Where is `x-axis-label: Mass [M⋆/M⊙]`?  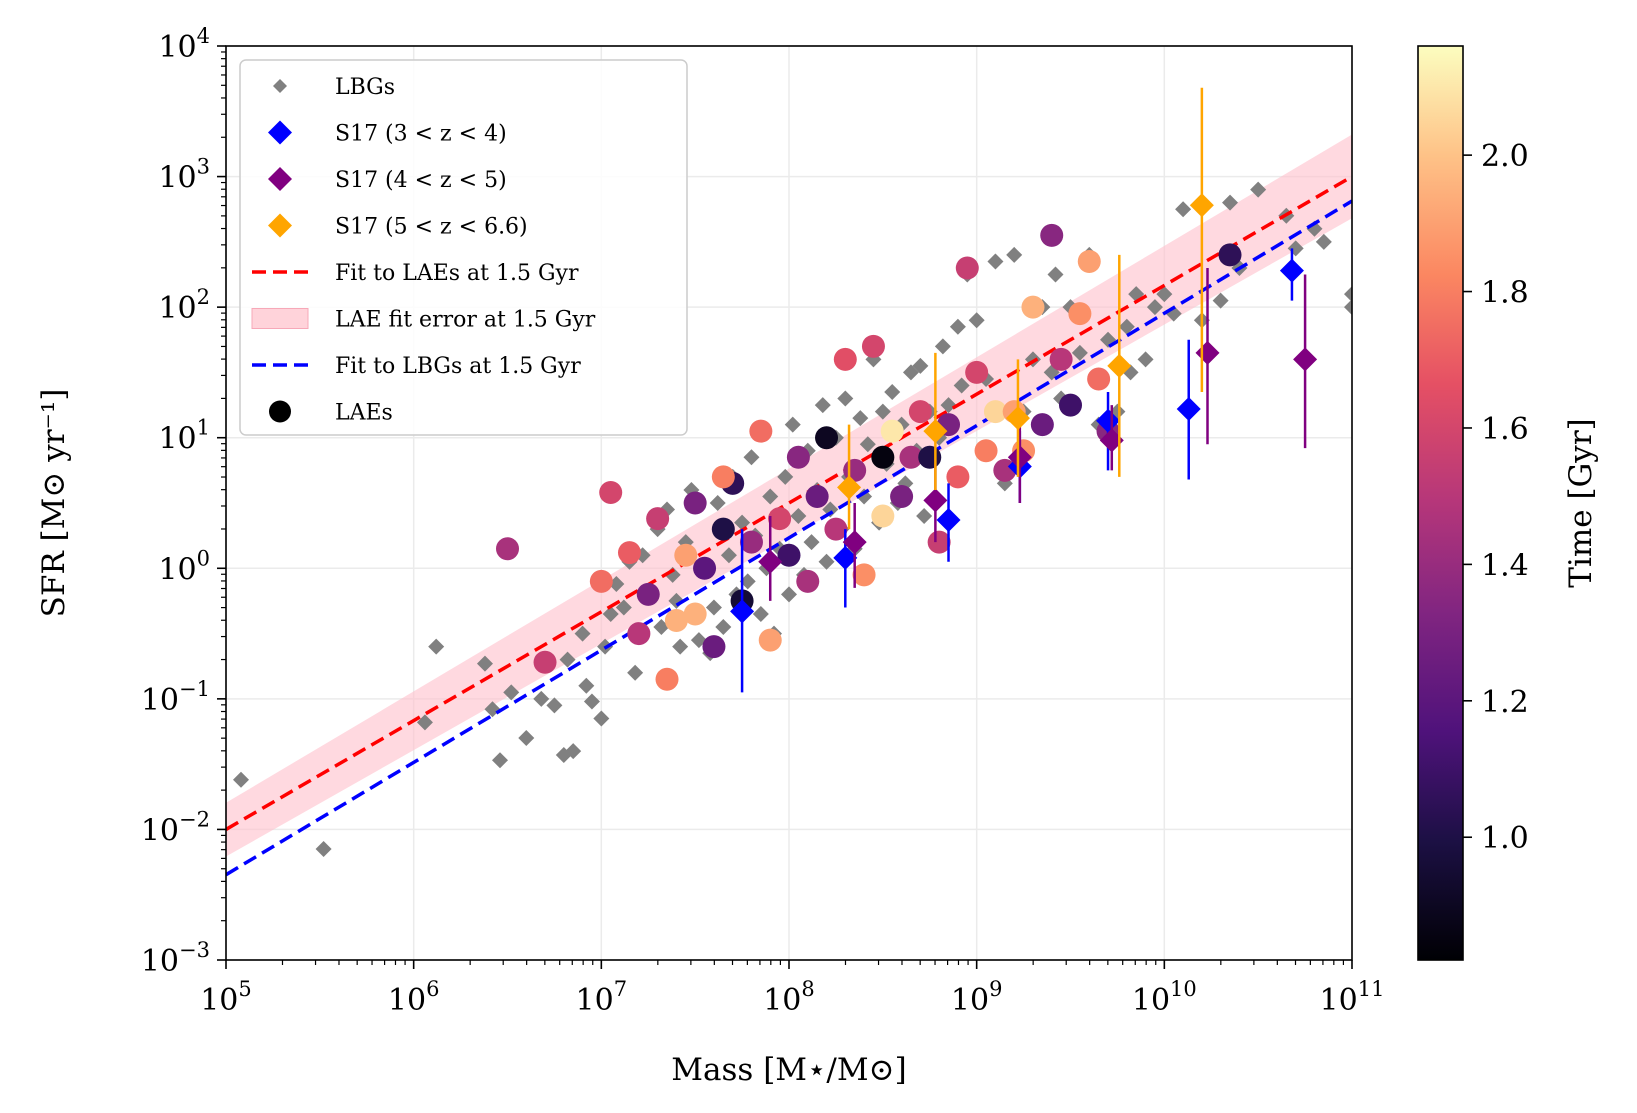 x-axis-label: Mass [M⋆/M⊙] is located at coordinates (788, 1070).